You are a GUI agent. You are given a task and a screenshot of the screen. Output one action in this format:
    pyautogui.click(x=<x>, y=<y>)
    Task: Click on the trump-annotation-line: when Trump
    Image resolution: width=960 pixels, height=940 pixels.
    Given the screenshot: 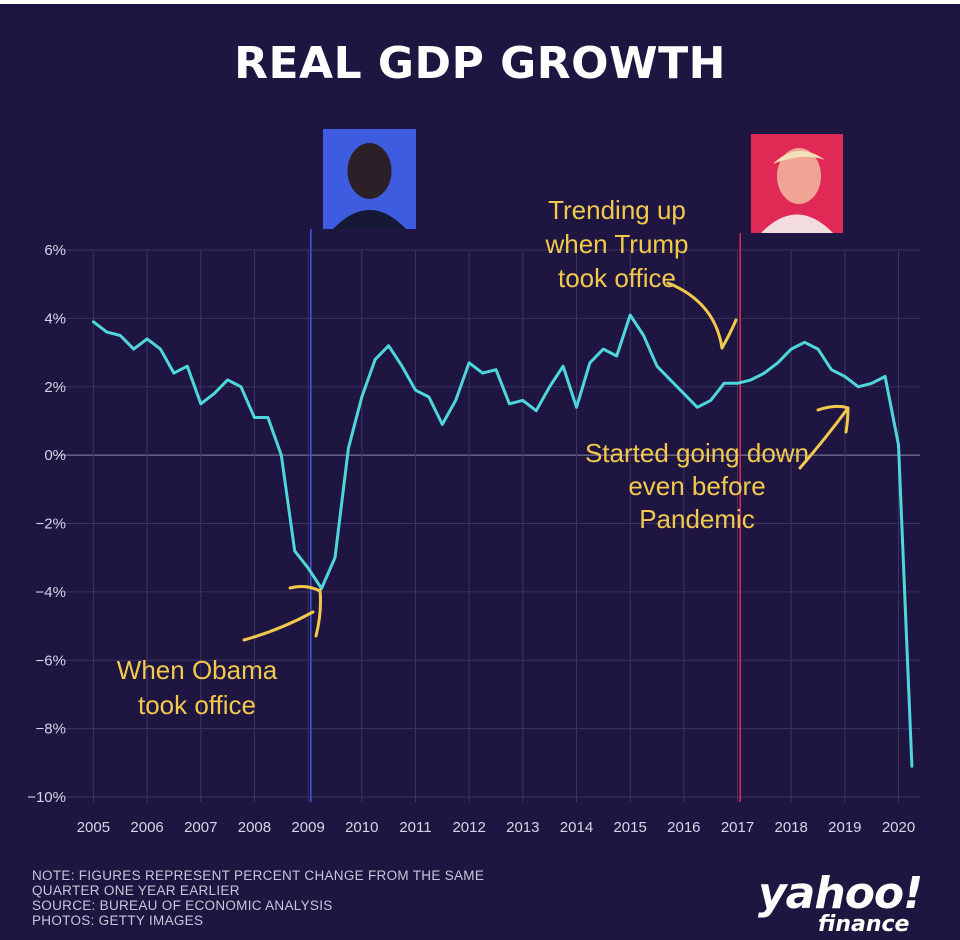 What is the action you would take?
    pyautogui.click(x=616, y=244)
    